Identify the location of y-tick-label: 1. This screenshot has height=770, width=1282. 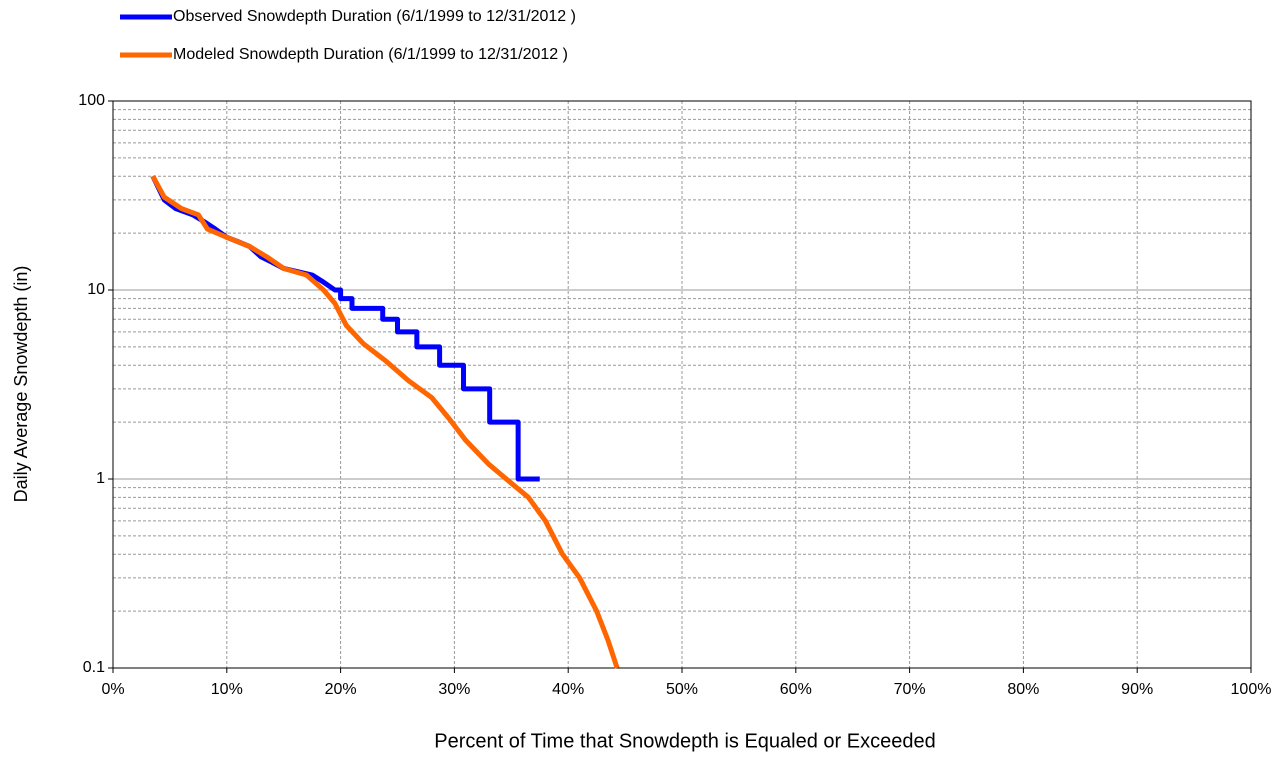
(100, 478).